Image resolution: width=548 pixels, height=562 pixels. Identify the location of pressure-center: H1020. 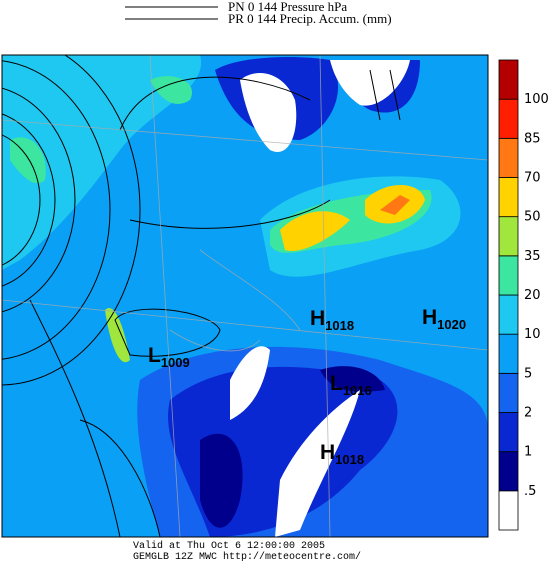
(444, 319).